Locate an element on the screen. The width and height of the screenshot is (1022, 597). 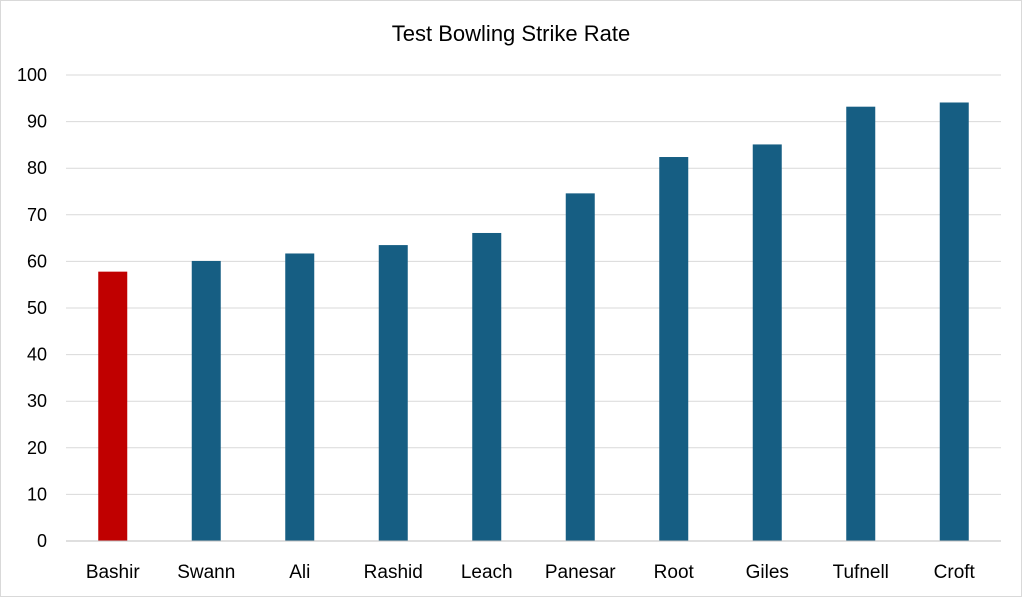
bar-ali is located at coordinates (300, 397).